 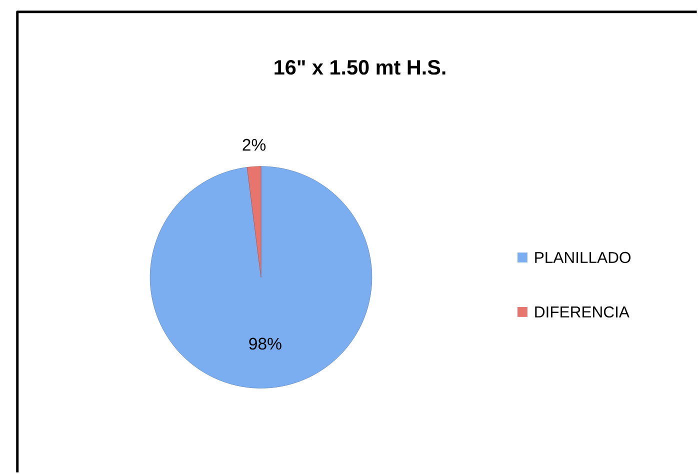 What do you see at coordinates (265, 344) in the screenshot?
I see `data-label: 98%` at bounding box center [265, 344].